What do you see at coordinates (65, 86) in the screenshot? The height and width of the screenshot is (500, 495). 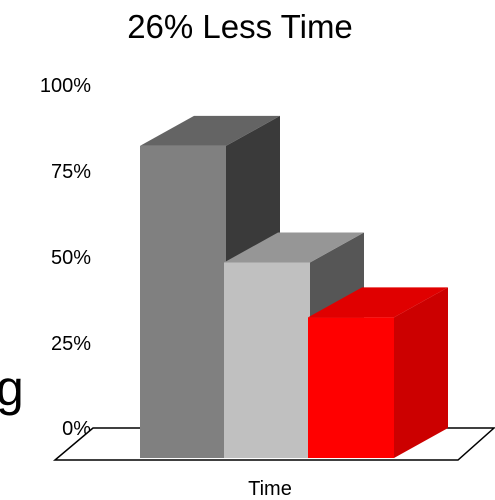 I see `y-tick-label: 100%` at bounding box center [65, 86].